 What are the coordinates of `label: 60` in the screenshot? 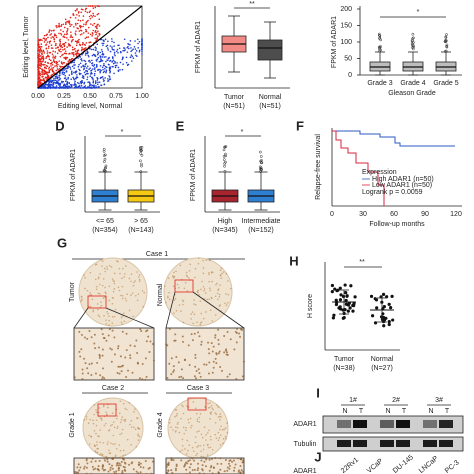 It's located at (394, 214).